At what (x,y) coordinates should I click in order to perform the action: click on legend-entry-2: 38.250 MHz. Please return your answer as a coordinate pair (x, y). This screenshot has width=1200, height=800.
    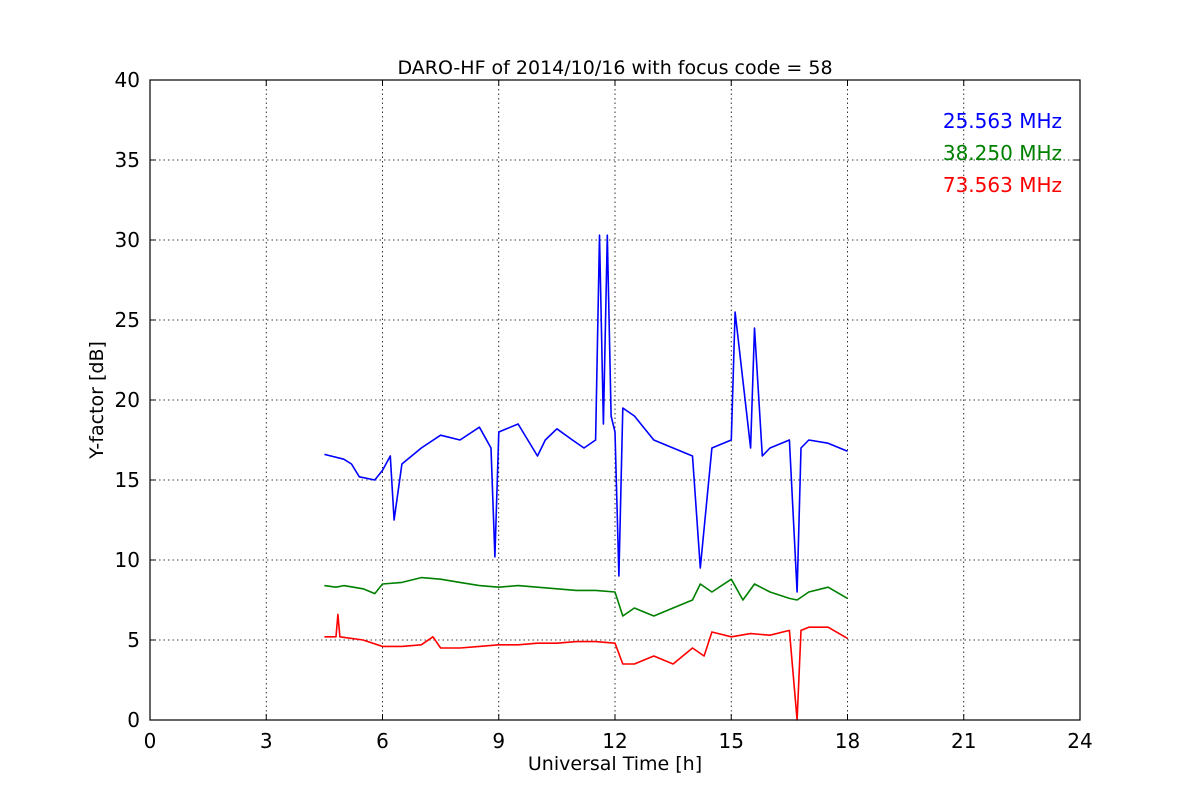
    Looking at the image, I should click on (1002, 153).